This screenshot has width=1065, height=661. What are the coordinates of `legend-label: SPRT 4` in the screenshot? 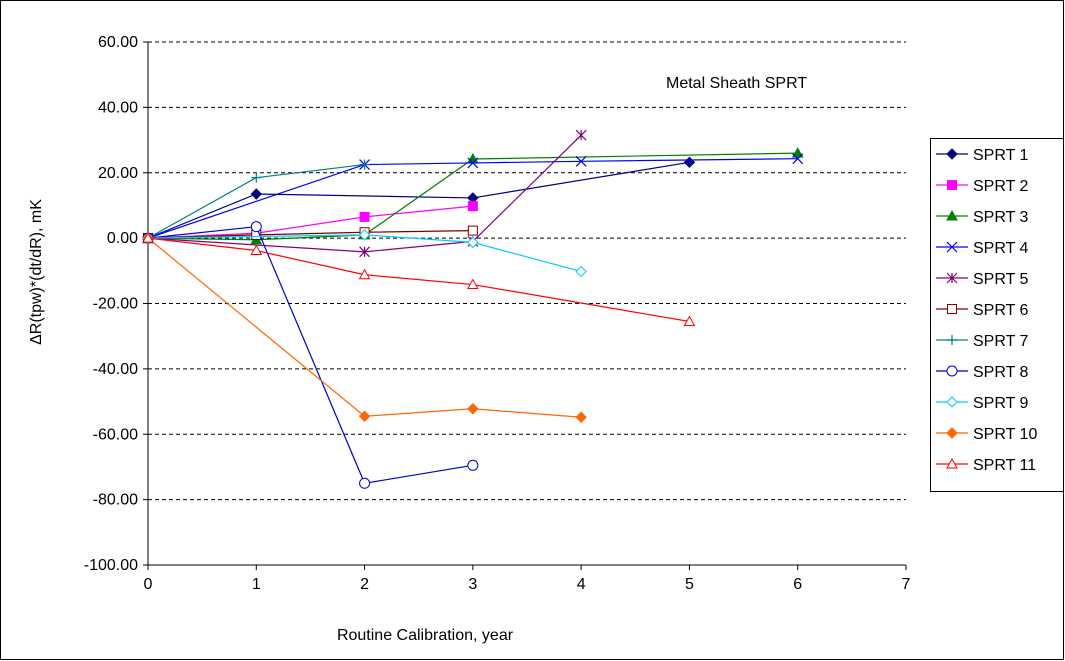 It's located at (1001, 248).